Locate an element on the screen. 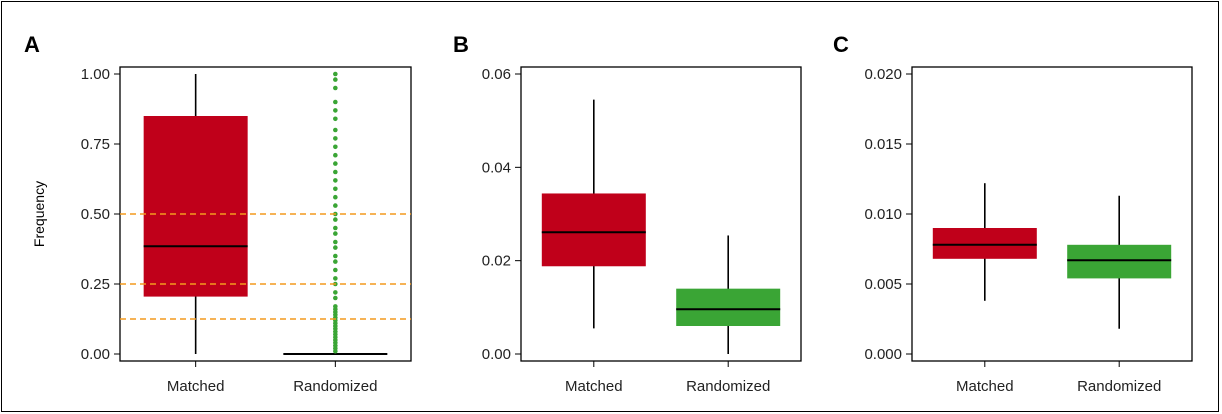 The height and width of the screenshot is (414, 1222). y-tick-label: 1.00 is located at coordinates (95, 74).